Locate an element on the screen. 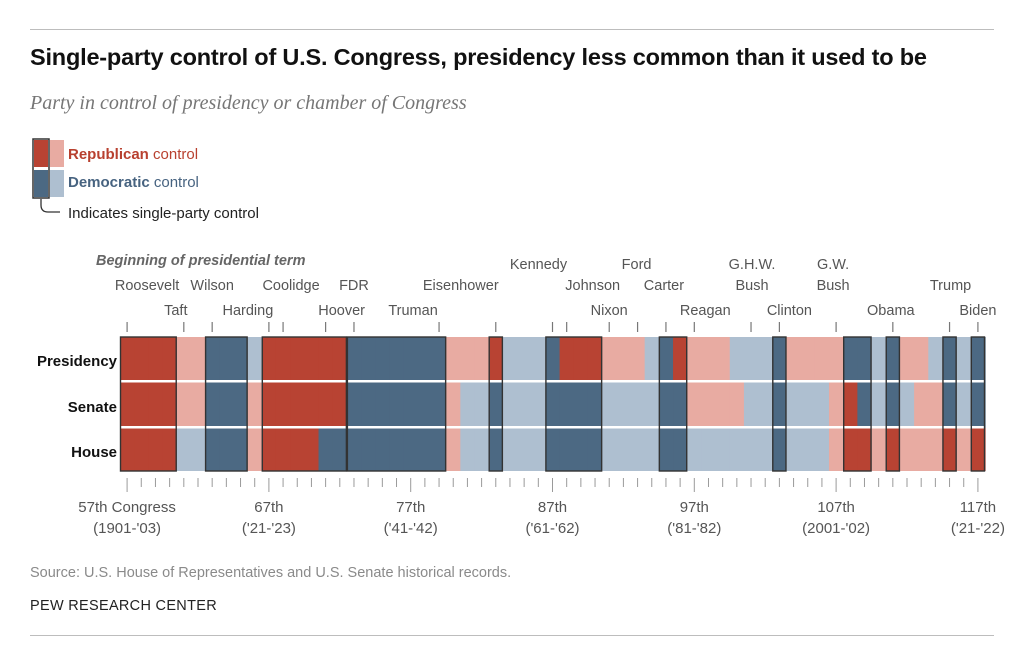 Image resolution: width=1024 pixels, height=667 pixels. president-label-eisenhower: Eisenhower is located at coordinates (461, 286).